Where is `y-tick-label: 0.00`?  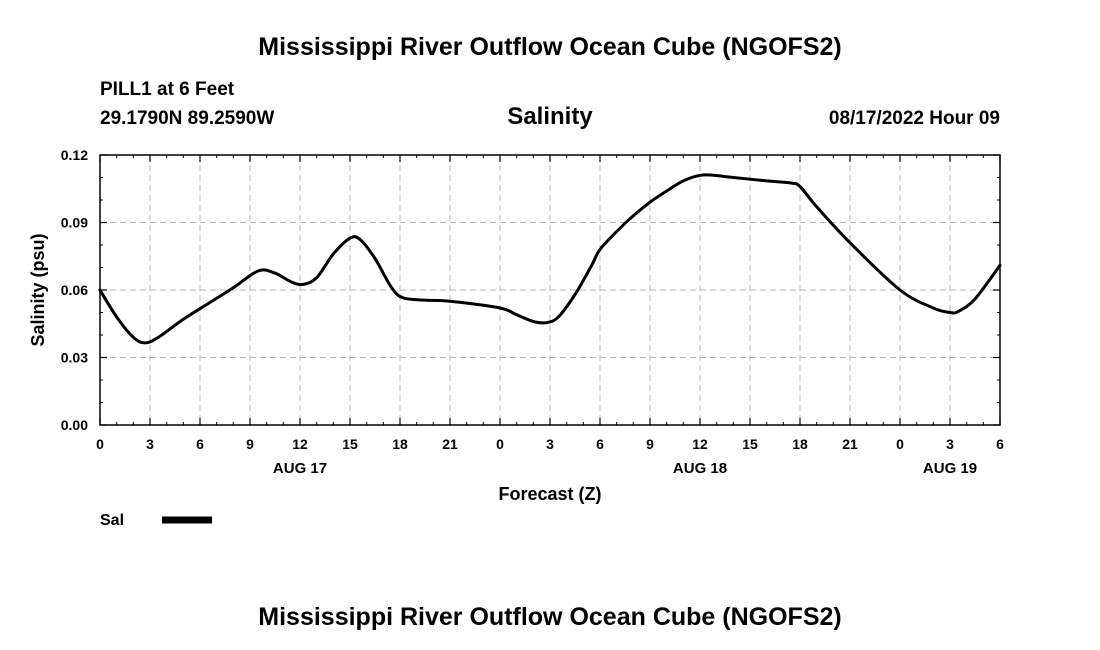 y-tick-label: 0.00 is located at coordinates (74, 425).